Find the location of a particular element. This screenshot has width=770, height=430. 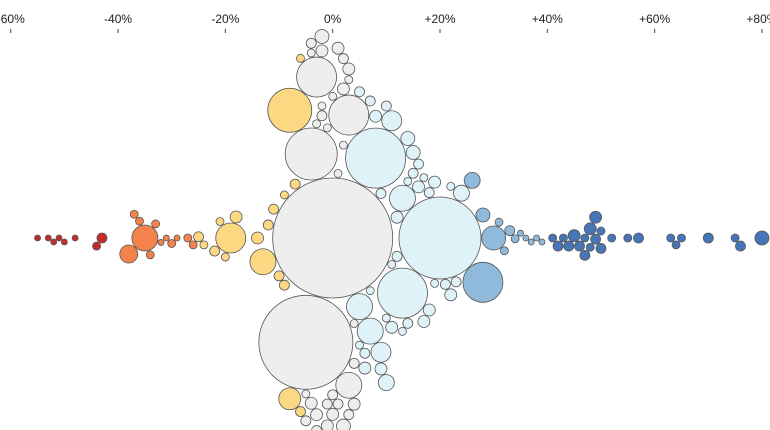

x-tick-label: +40% is located at coordinates (547, 19).